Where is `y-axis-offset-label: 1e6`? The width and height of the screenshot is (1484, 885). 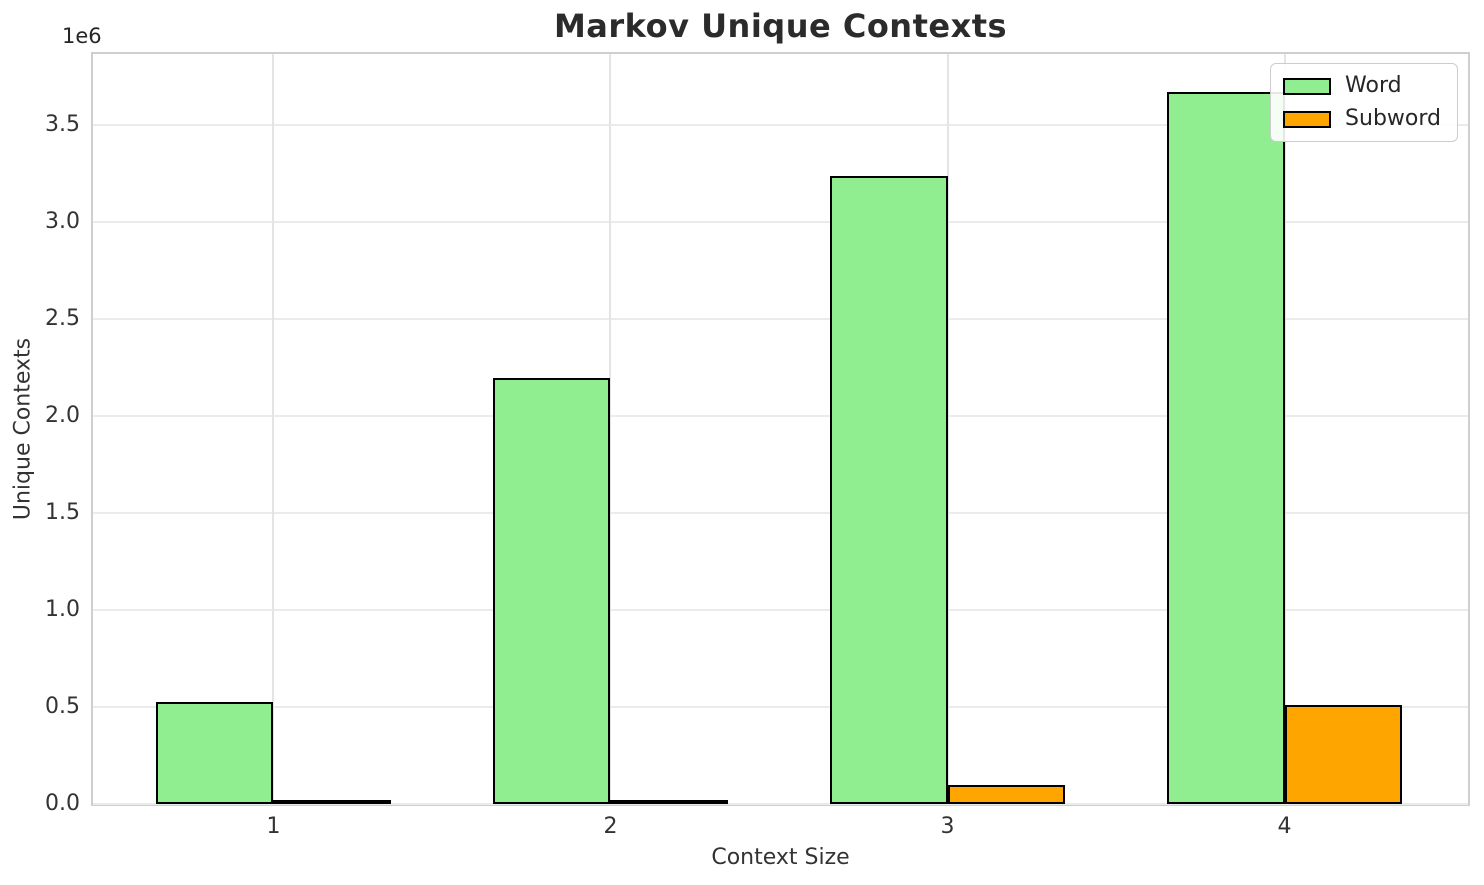
y-axis-offset-label: 1e6 is located at coordinates (82, 36).